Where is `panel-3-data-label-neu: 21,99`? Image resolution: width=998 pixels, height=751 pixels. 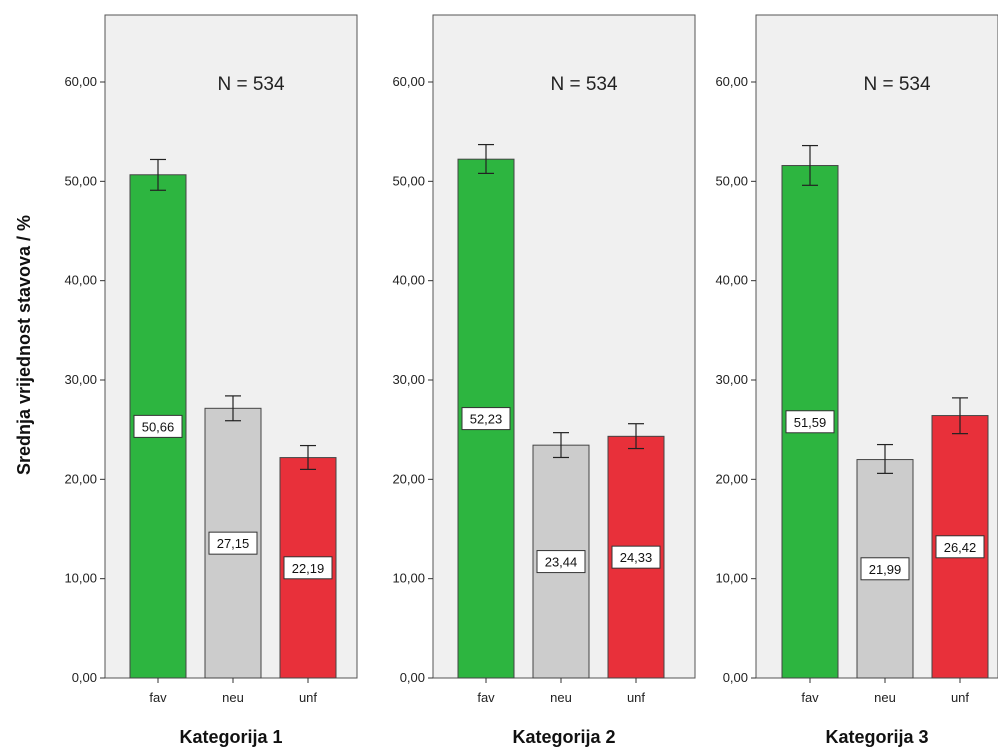
panel-3-data-label-neu: 21,99 is located at coordinates (885, 569).